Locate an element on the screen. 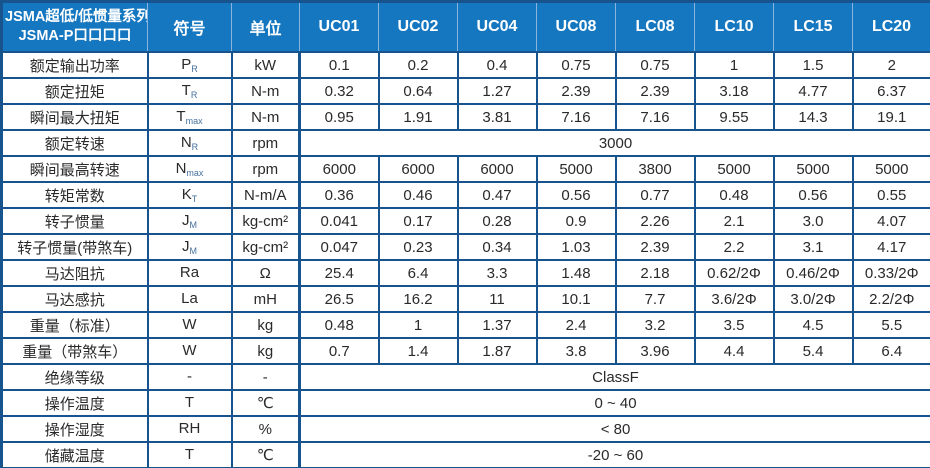 The height and width of the screenshot is (468, 930). row-unit: kg is located at coordinates (265, 351).